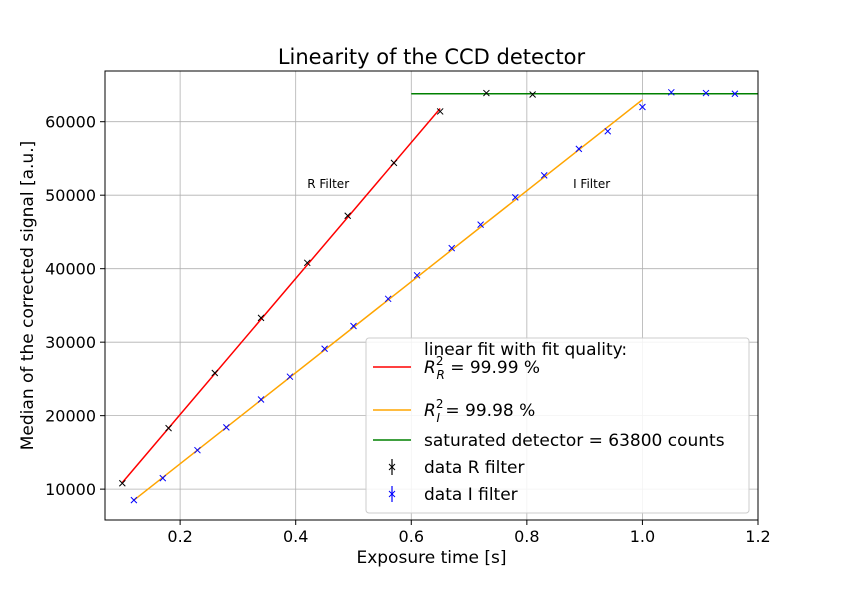 The height and width of the screenshot is (595, 841). Describe the element at coordinates (70, 342) in the screenshot. I see `y-tick-label: 30000` at that location.